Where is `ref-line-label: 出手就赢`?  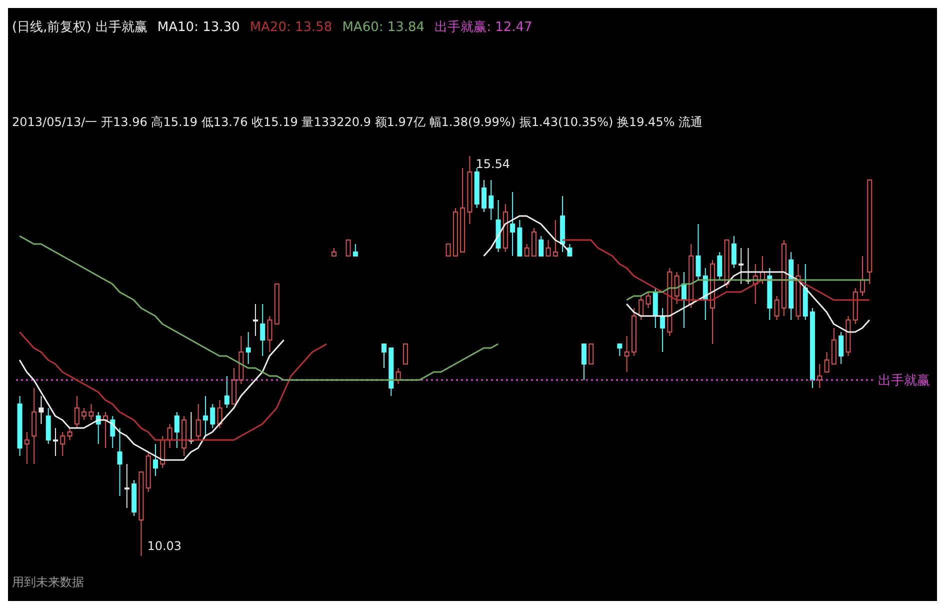 ref-line-label: 出手就赢 is located at coordinates (904, 381).